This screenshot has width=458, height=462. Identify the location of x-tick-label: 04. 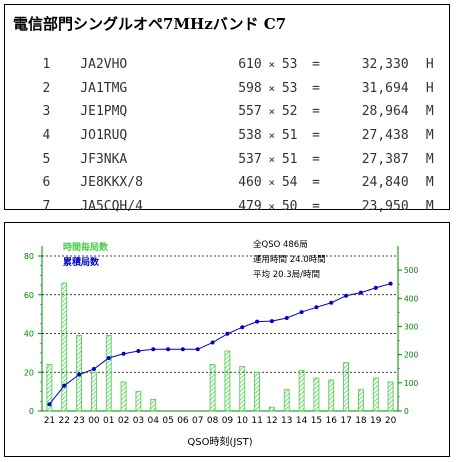
(154, 421).